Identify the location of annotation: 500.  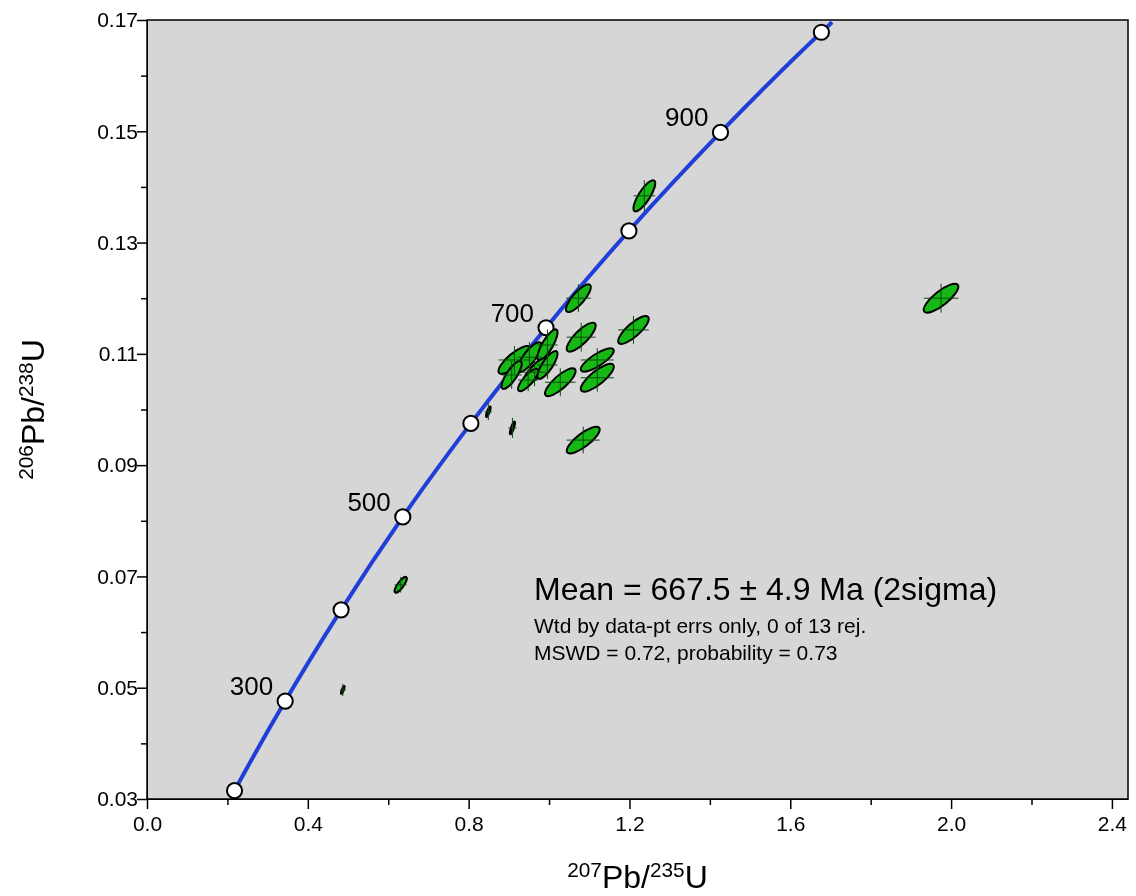
(369, 501).